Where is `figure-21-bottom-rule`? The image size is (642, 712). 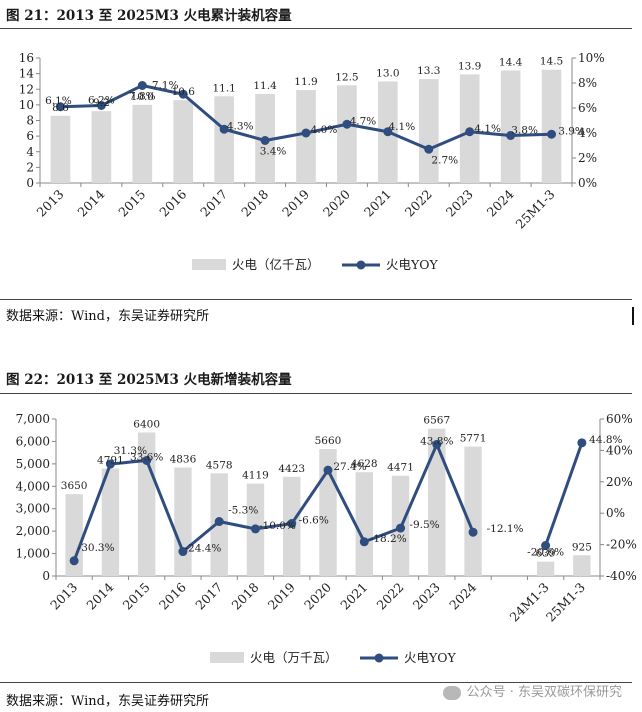 figure-21-bottom-rule is located at coordinates (316, 299).